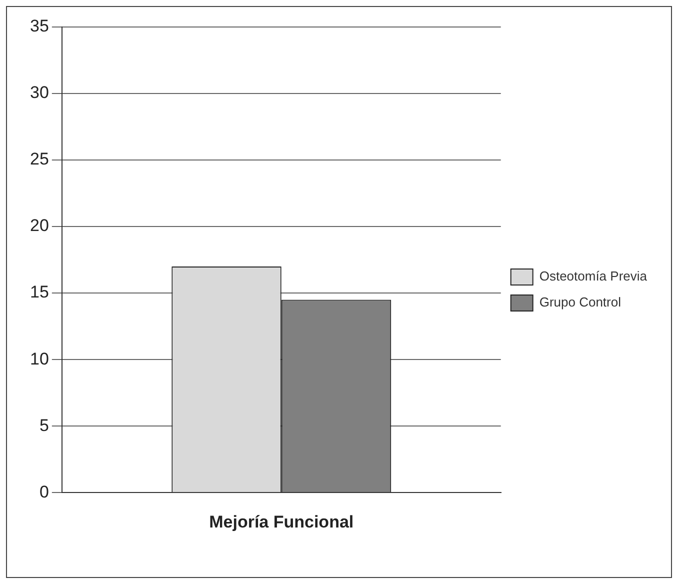 The image size is (679, 586). I want to click on y-tick-label: 25, so click(39, 159).